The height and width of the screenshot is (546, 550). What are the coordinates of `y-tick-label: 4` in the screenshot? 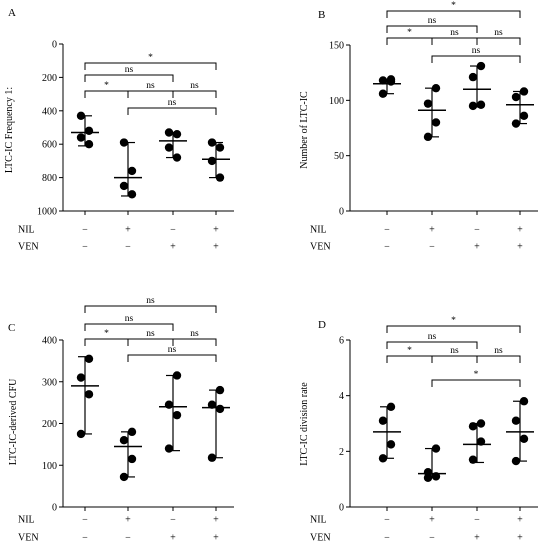 It's located at (341, 396).